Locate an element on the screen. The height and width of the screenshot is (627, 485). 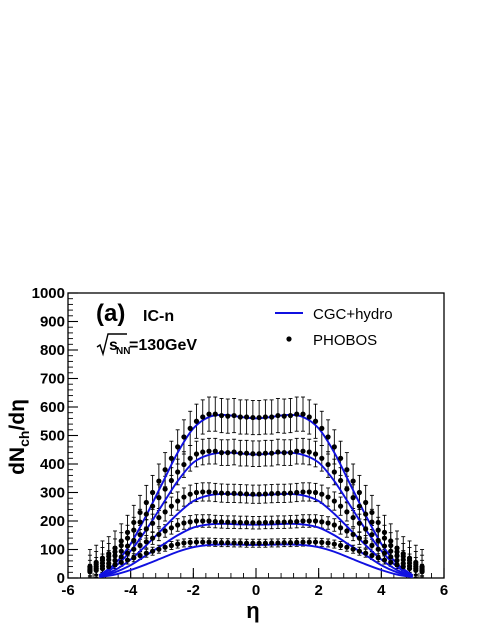
energy-label: s NN =130GeV is located at coordinates (146, 345).